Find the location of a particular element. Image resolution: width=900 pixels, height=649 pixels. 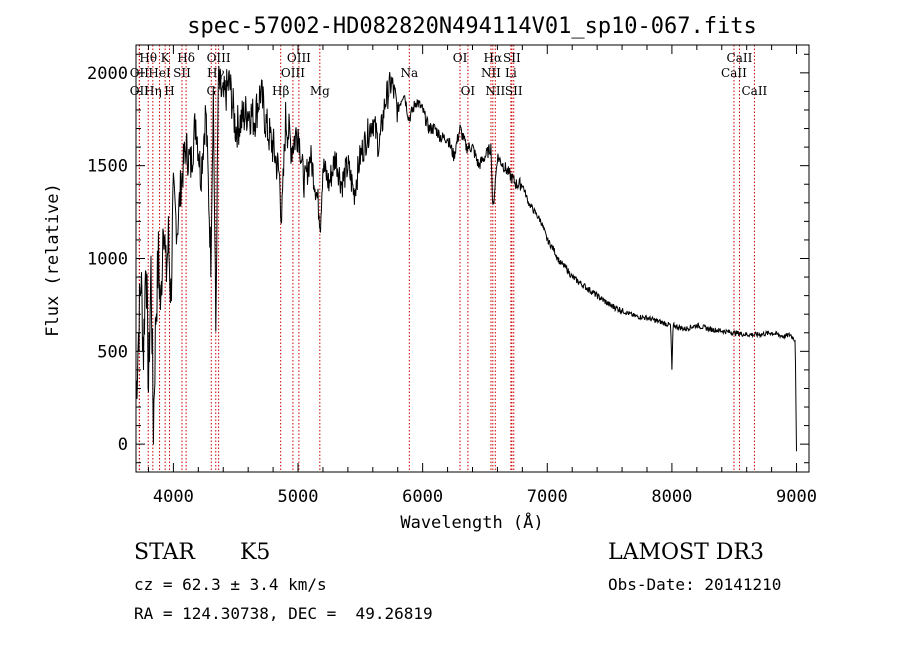

subclass: K5 is located at coordinates (255, 552).